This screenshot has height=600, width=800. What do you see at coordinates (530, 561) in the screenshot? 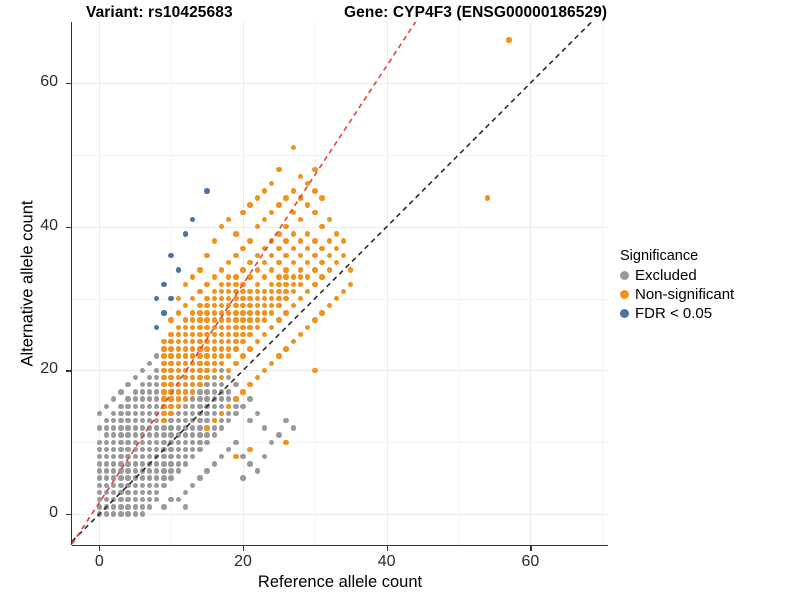
I see `x-tick-label: 60` at bounding box center [530, 561].